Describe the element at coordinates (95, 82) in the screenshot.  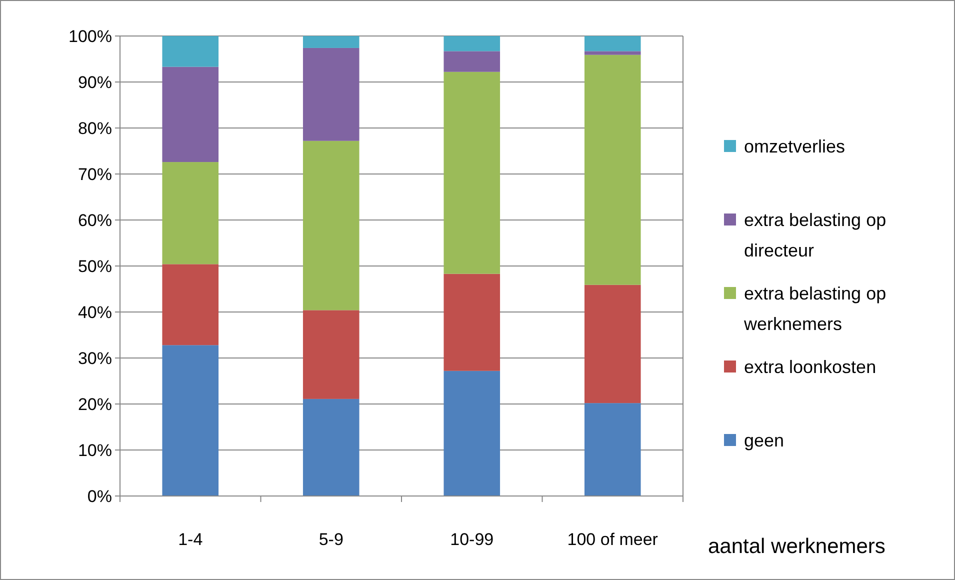
I see `y-tick-label: 90%` at that location.